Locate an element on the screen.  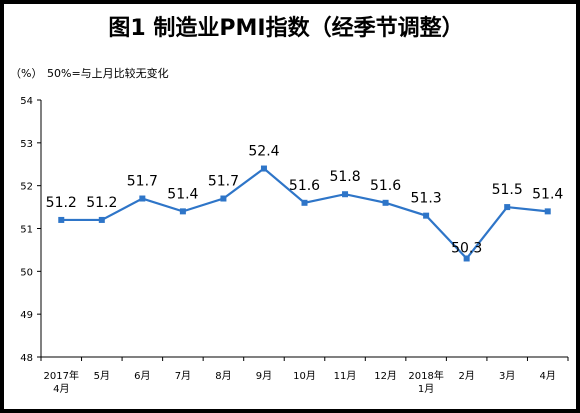
y-tick-label: 53 is located at coordinates (26, 144).